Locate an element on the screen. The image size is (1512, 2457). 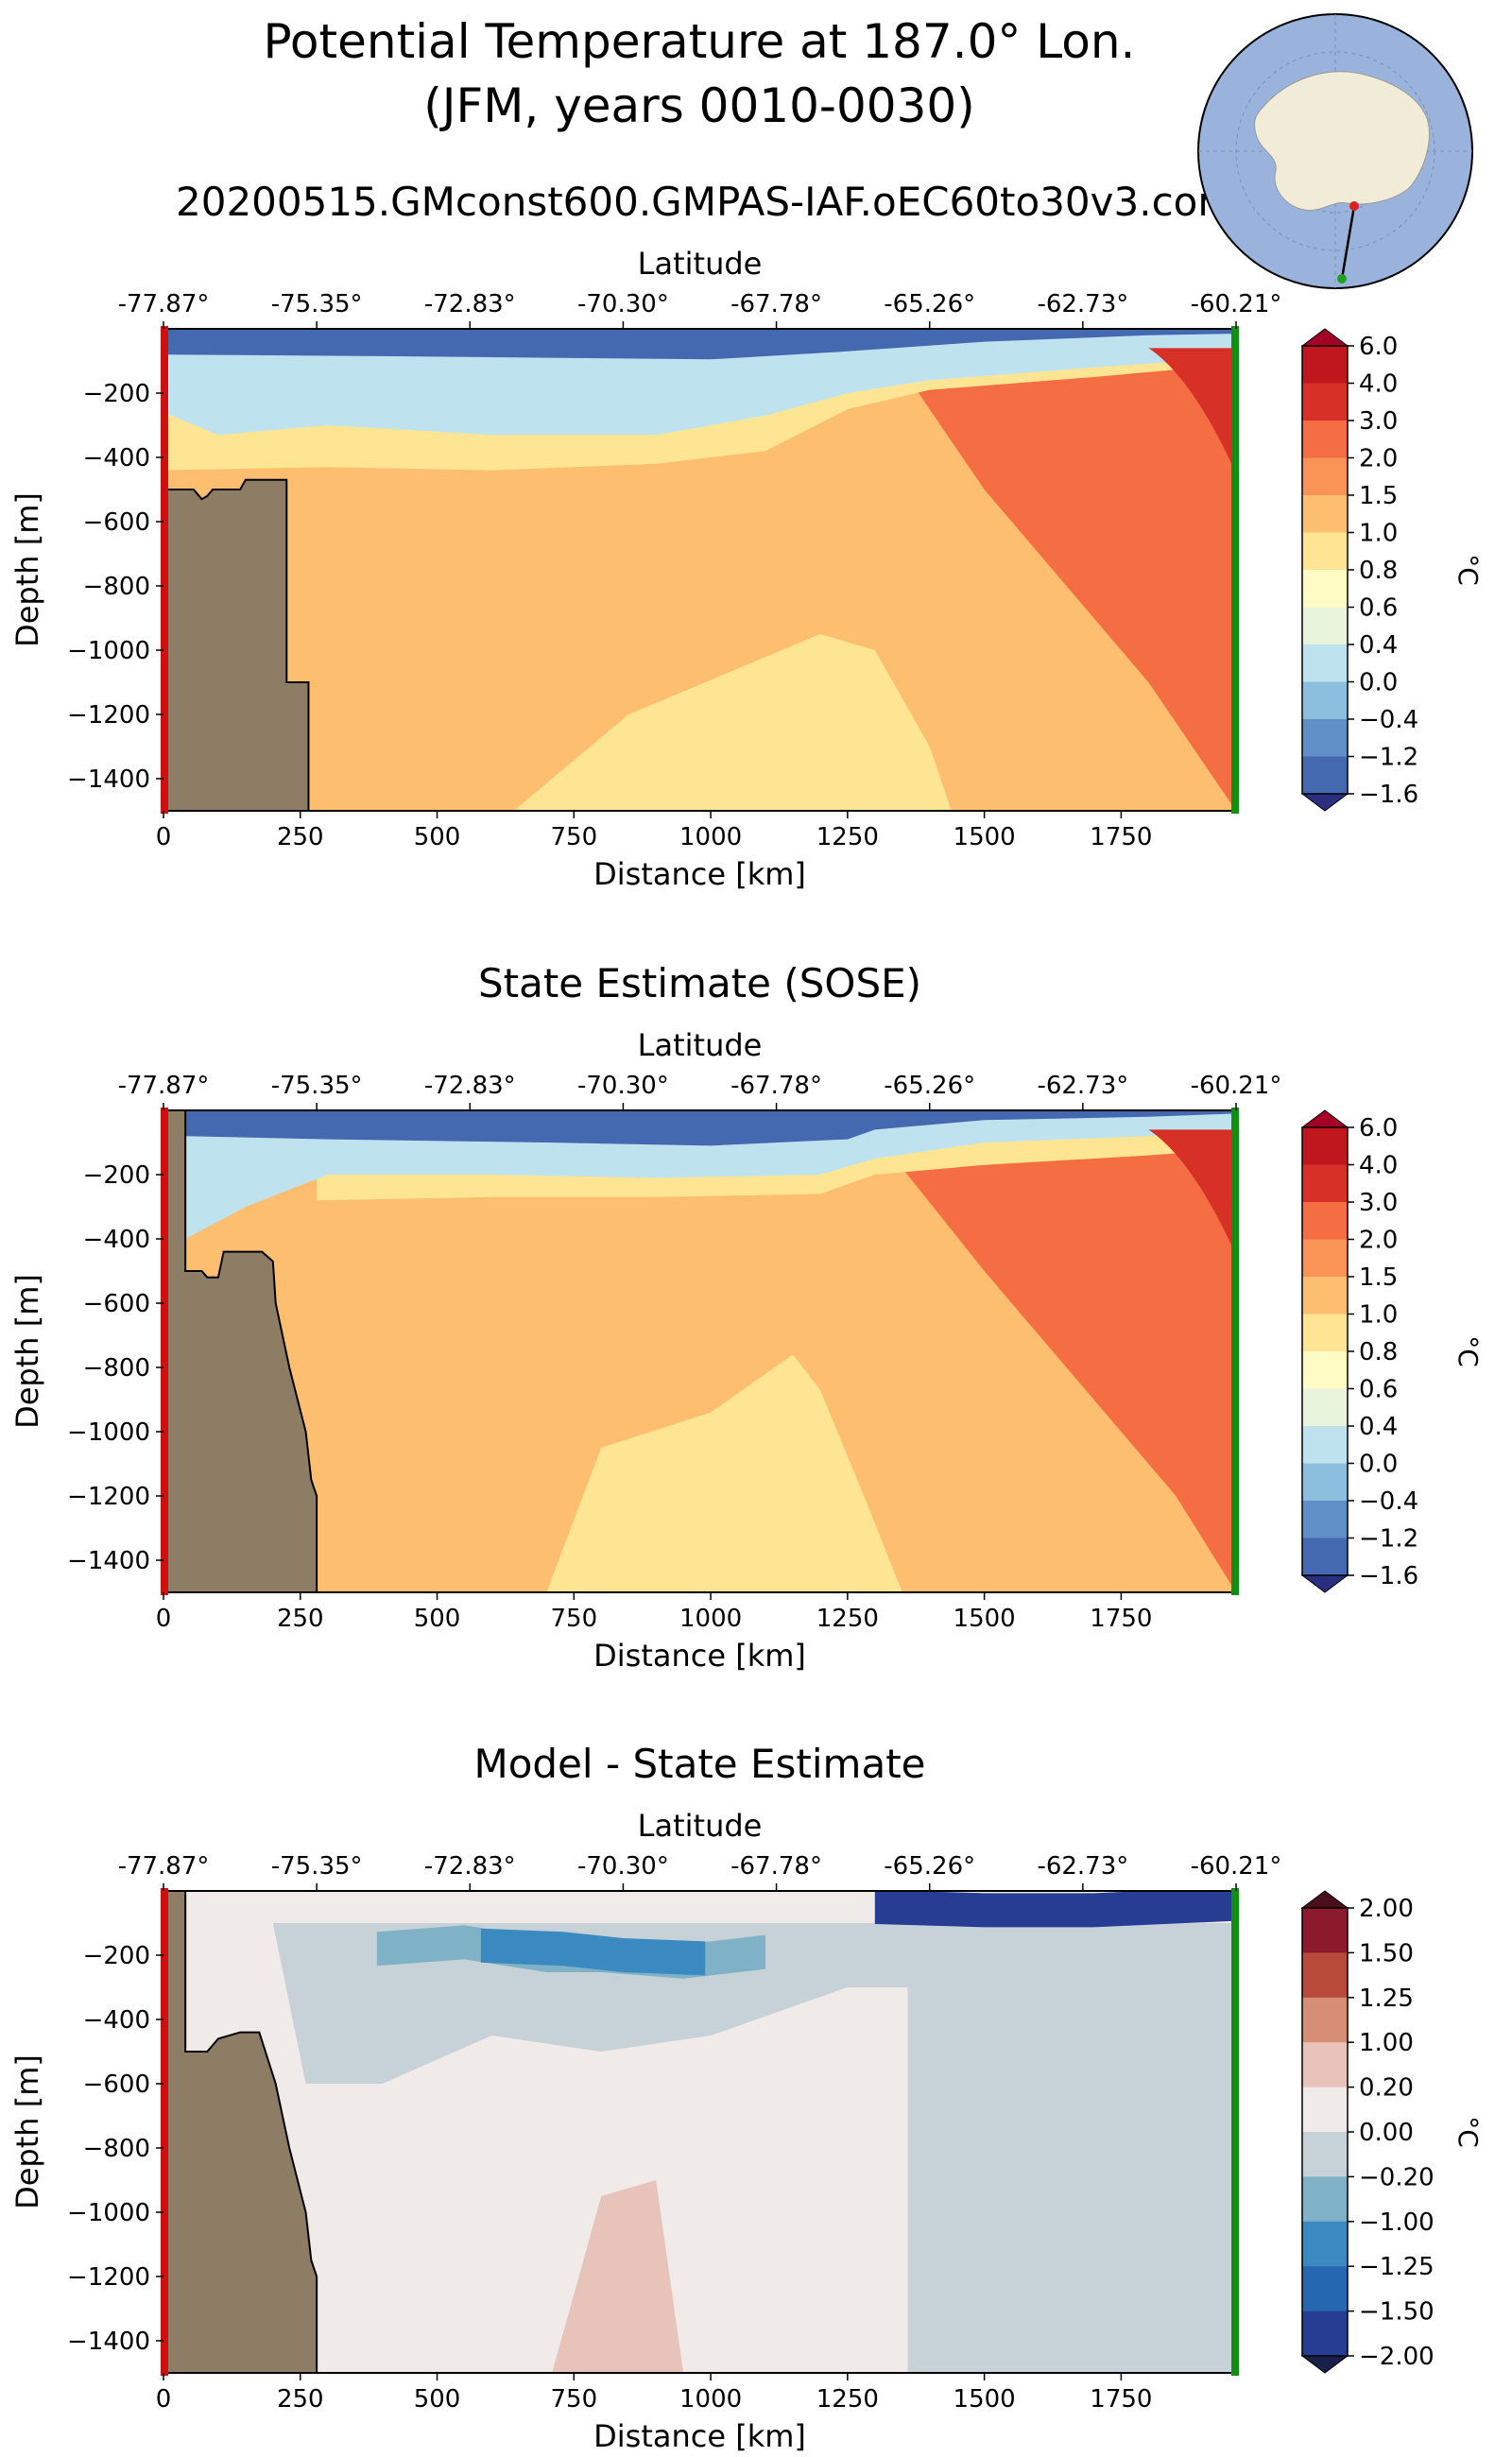
y-tick-label: −1400 is located at coordinates (108, 2342).